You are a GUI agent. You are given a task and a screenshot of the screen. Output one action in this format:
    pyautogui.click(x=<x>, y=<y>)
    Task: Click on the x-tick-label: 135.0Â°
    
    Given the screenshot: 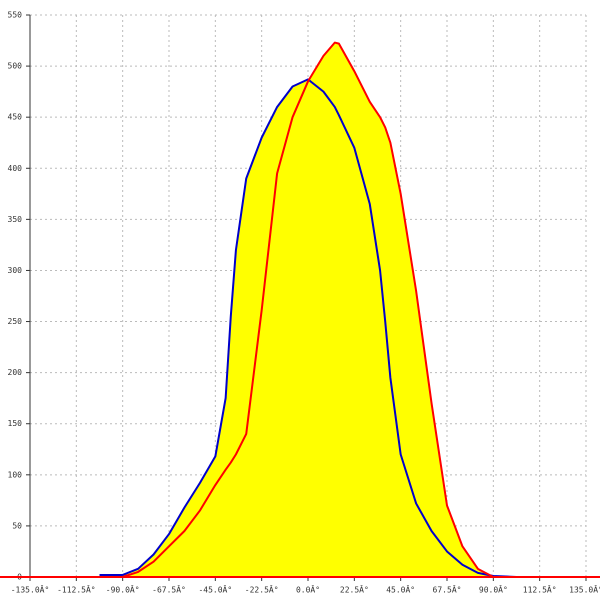 What is the action you would take?
    pyautogui.click(x=584, y=589)
    